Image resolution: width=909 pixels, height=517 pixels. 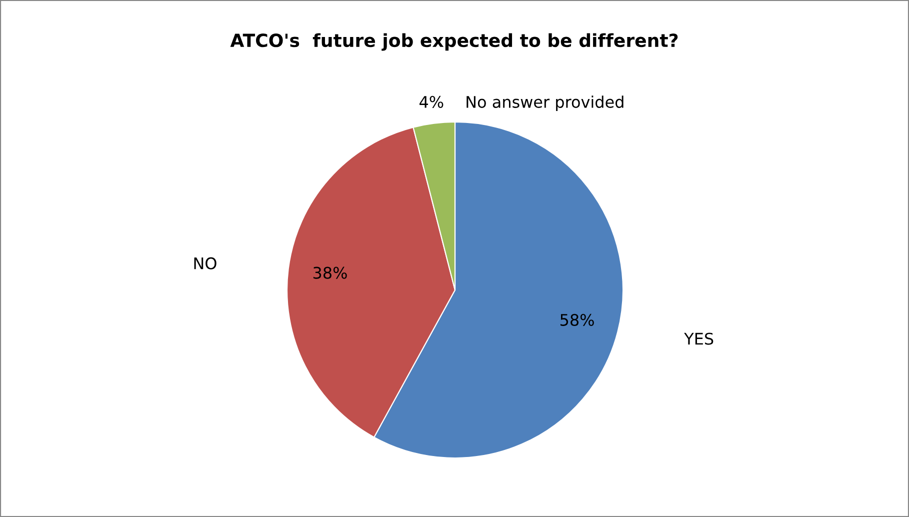 What do you see at coordinates (205, 263) in the screenshot?
I see `slice-label: NO` at bounding box center [205, 263].